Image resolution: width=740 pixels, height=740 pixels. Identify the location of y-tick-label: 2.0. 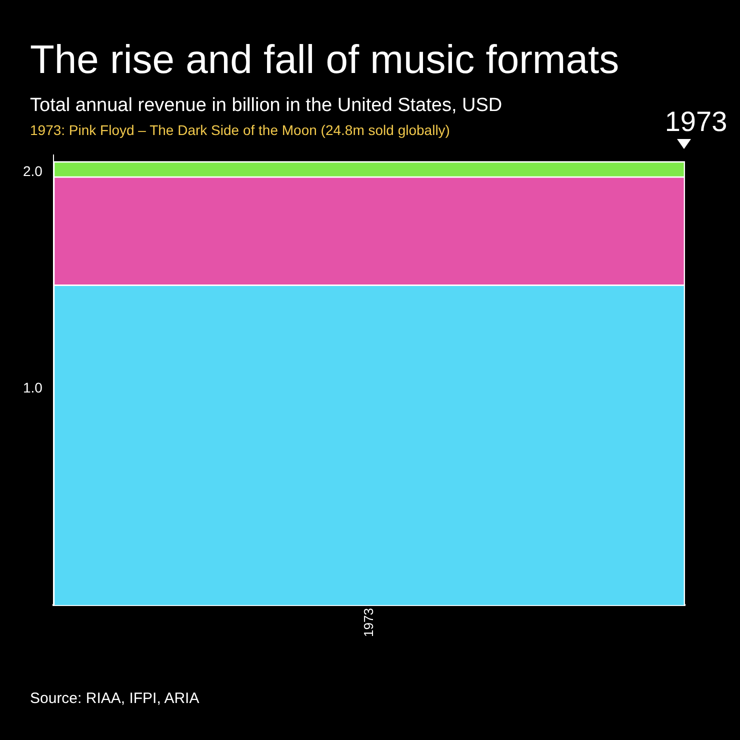
(32, 171).